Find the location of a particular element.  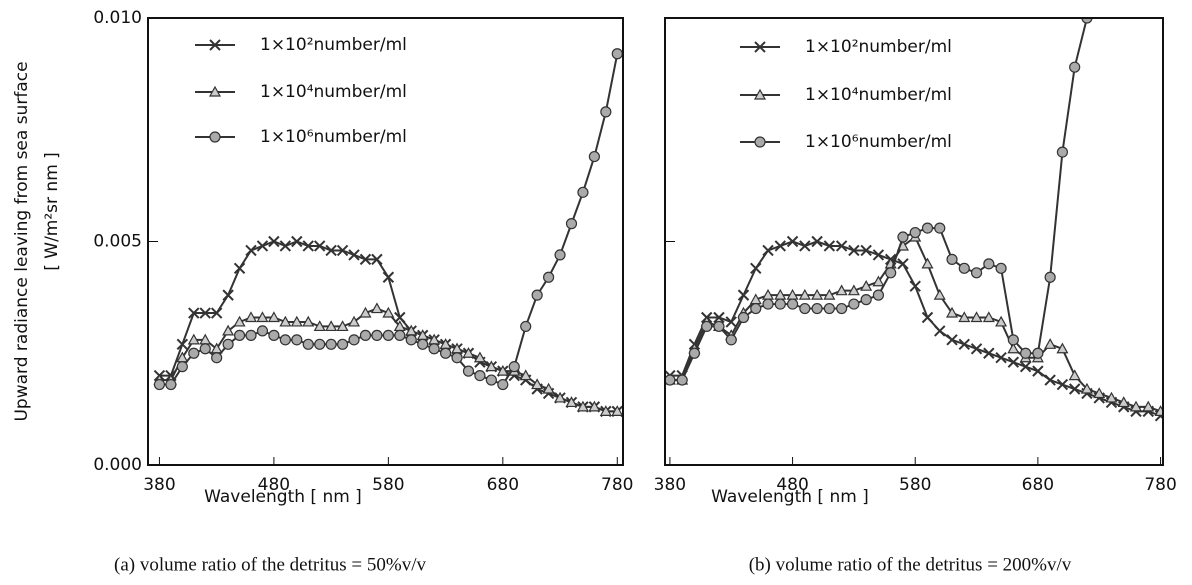

y-axis-unit: [ W/m²sr nm ] is located at coordinates (52, 211).